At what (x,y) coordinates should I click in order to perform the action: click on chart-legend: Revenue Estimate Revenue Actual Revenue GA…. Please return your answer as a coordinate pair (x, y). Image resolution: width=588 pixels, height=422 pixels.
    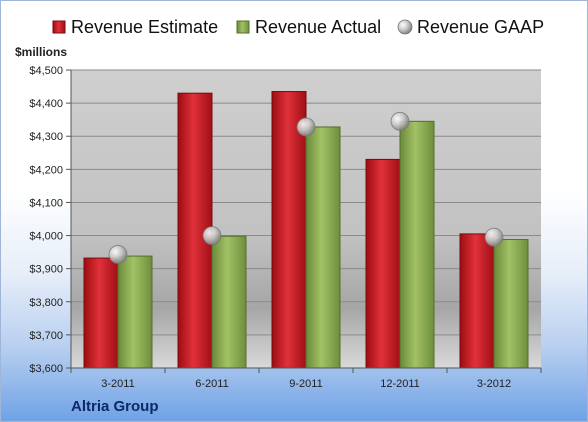
    Looking at the image, I should click on (298, 27).